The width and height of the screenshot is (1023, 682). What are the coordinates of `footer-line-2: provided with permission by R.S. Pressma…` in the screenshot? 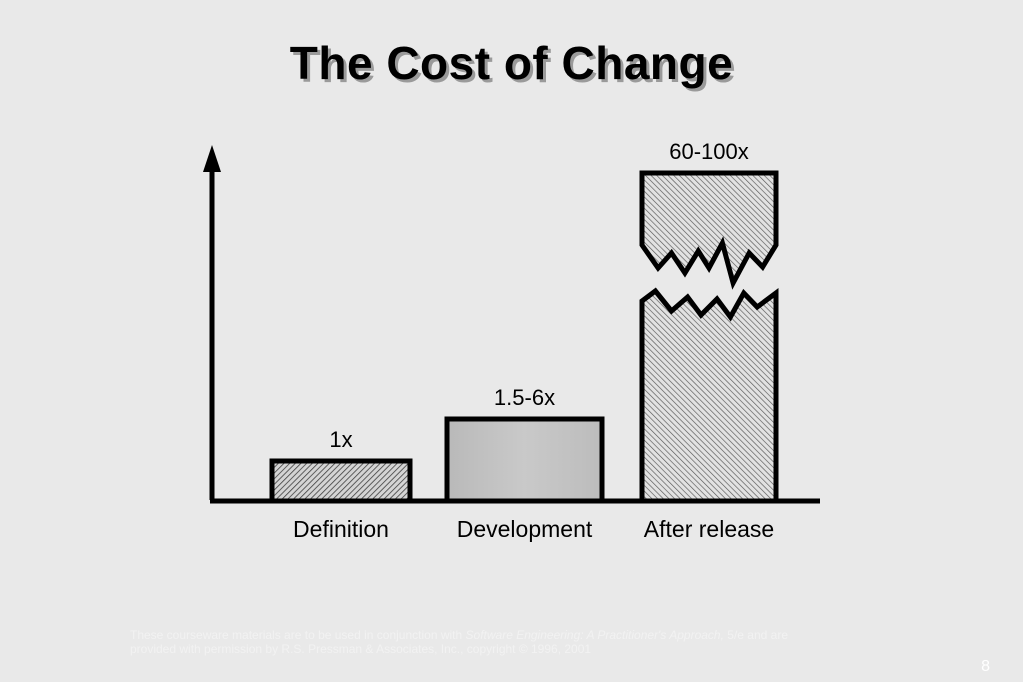 It's located at (361, 649).